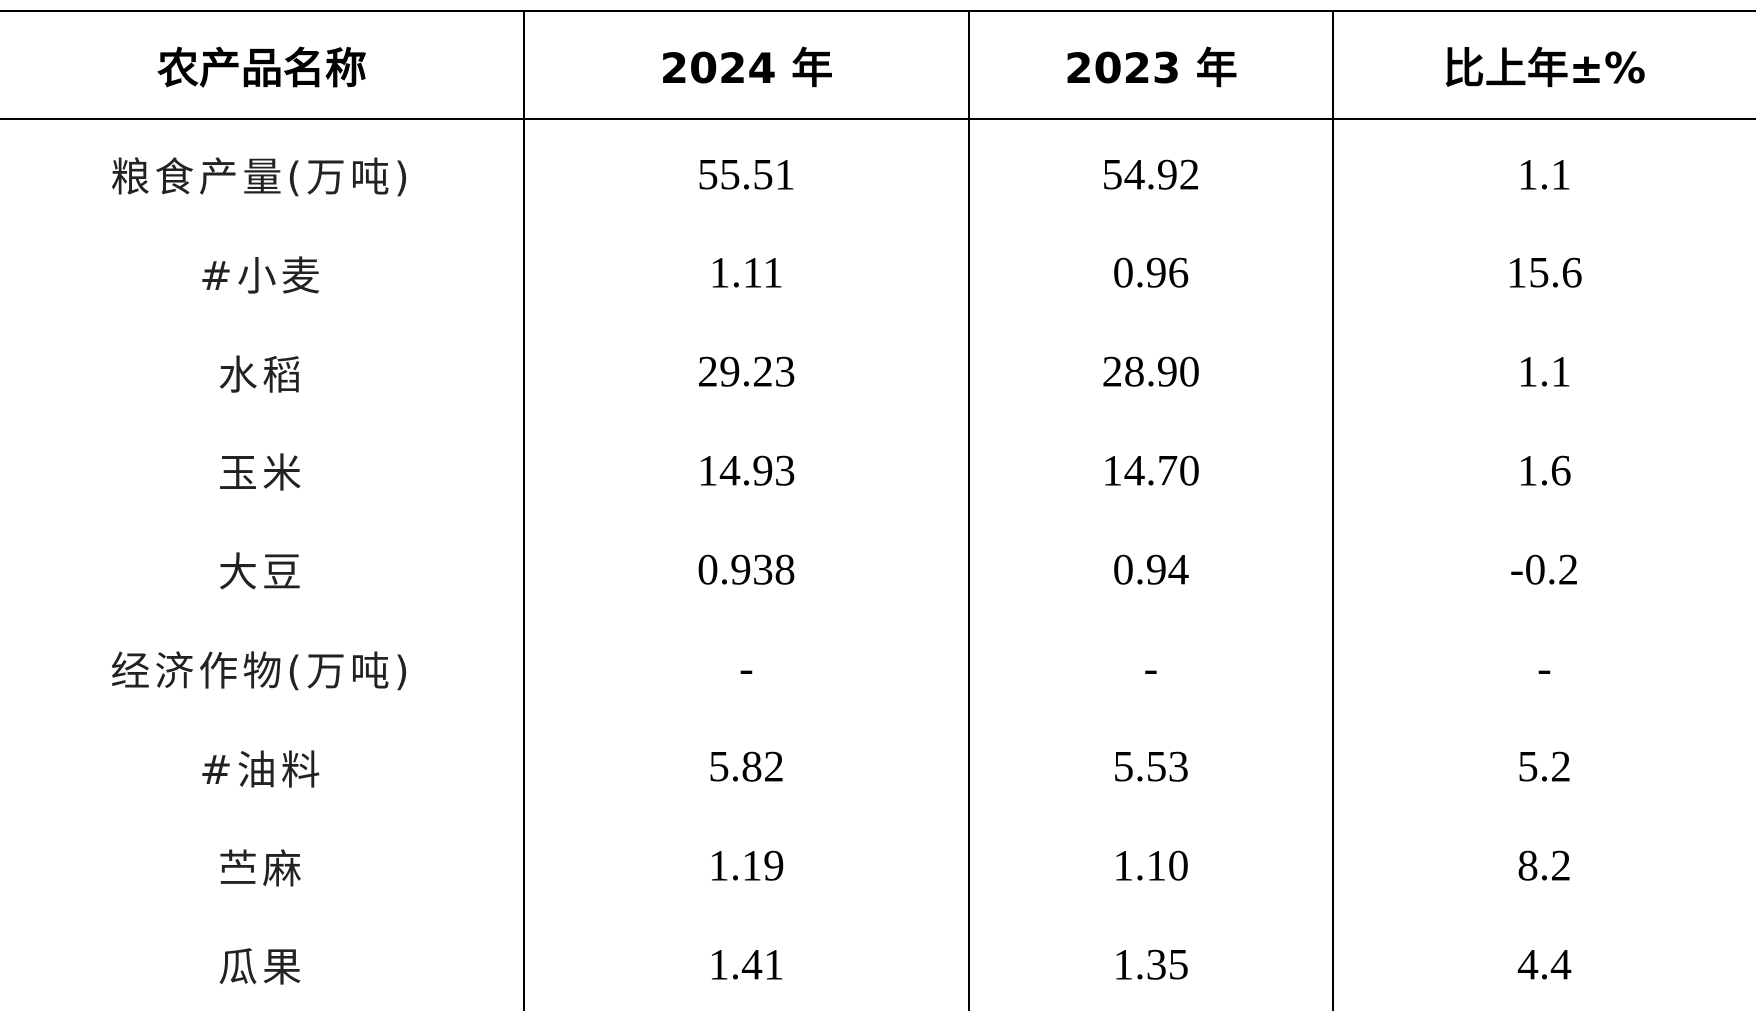 The image size is (1756, 1013). I want to click on data-cell: 1.41, so click(746, 964).